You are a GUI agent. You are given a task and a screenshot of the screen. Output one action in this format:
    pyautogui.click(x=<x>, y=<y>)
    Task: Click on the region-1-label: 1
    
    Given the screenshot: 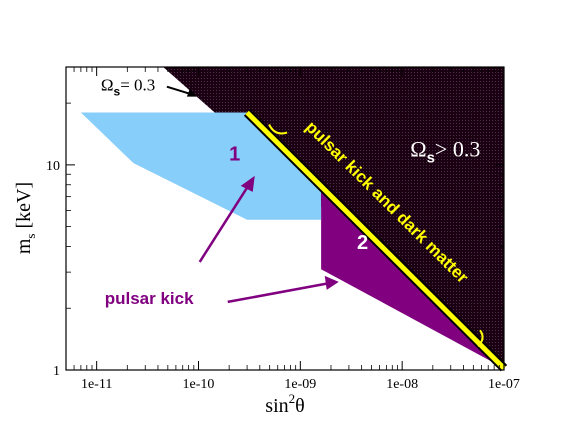 What is the action you would take?
    pyautogui.click(x=234, y=155)
    